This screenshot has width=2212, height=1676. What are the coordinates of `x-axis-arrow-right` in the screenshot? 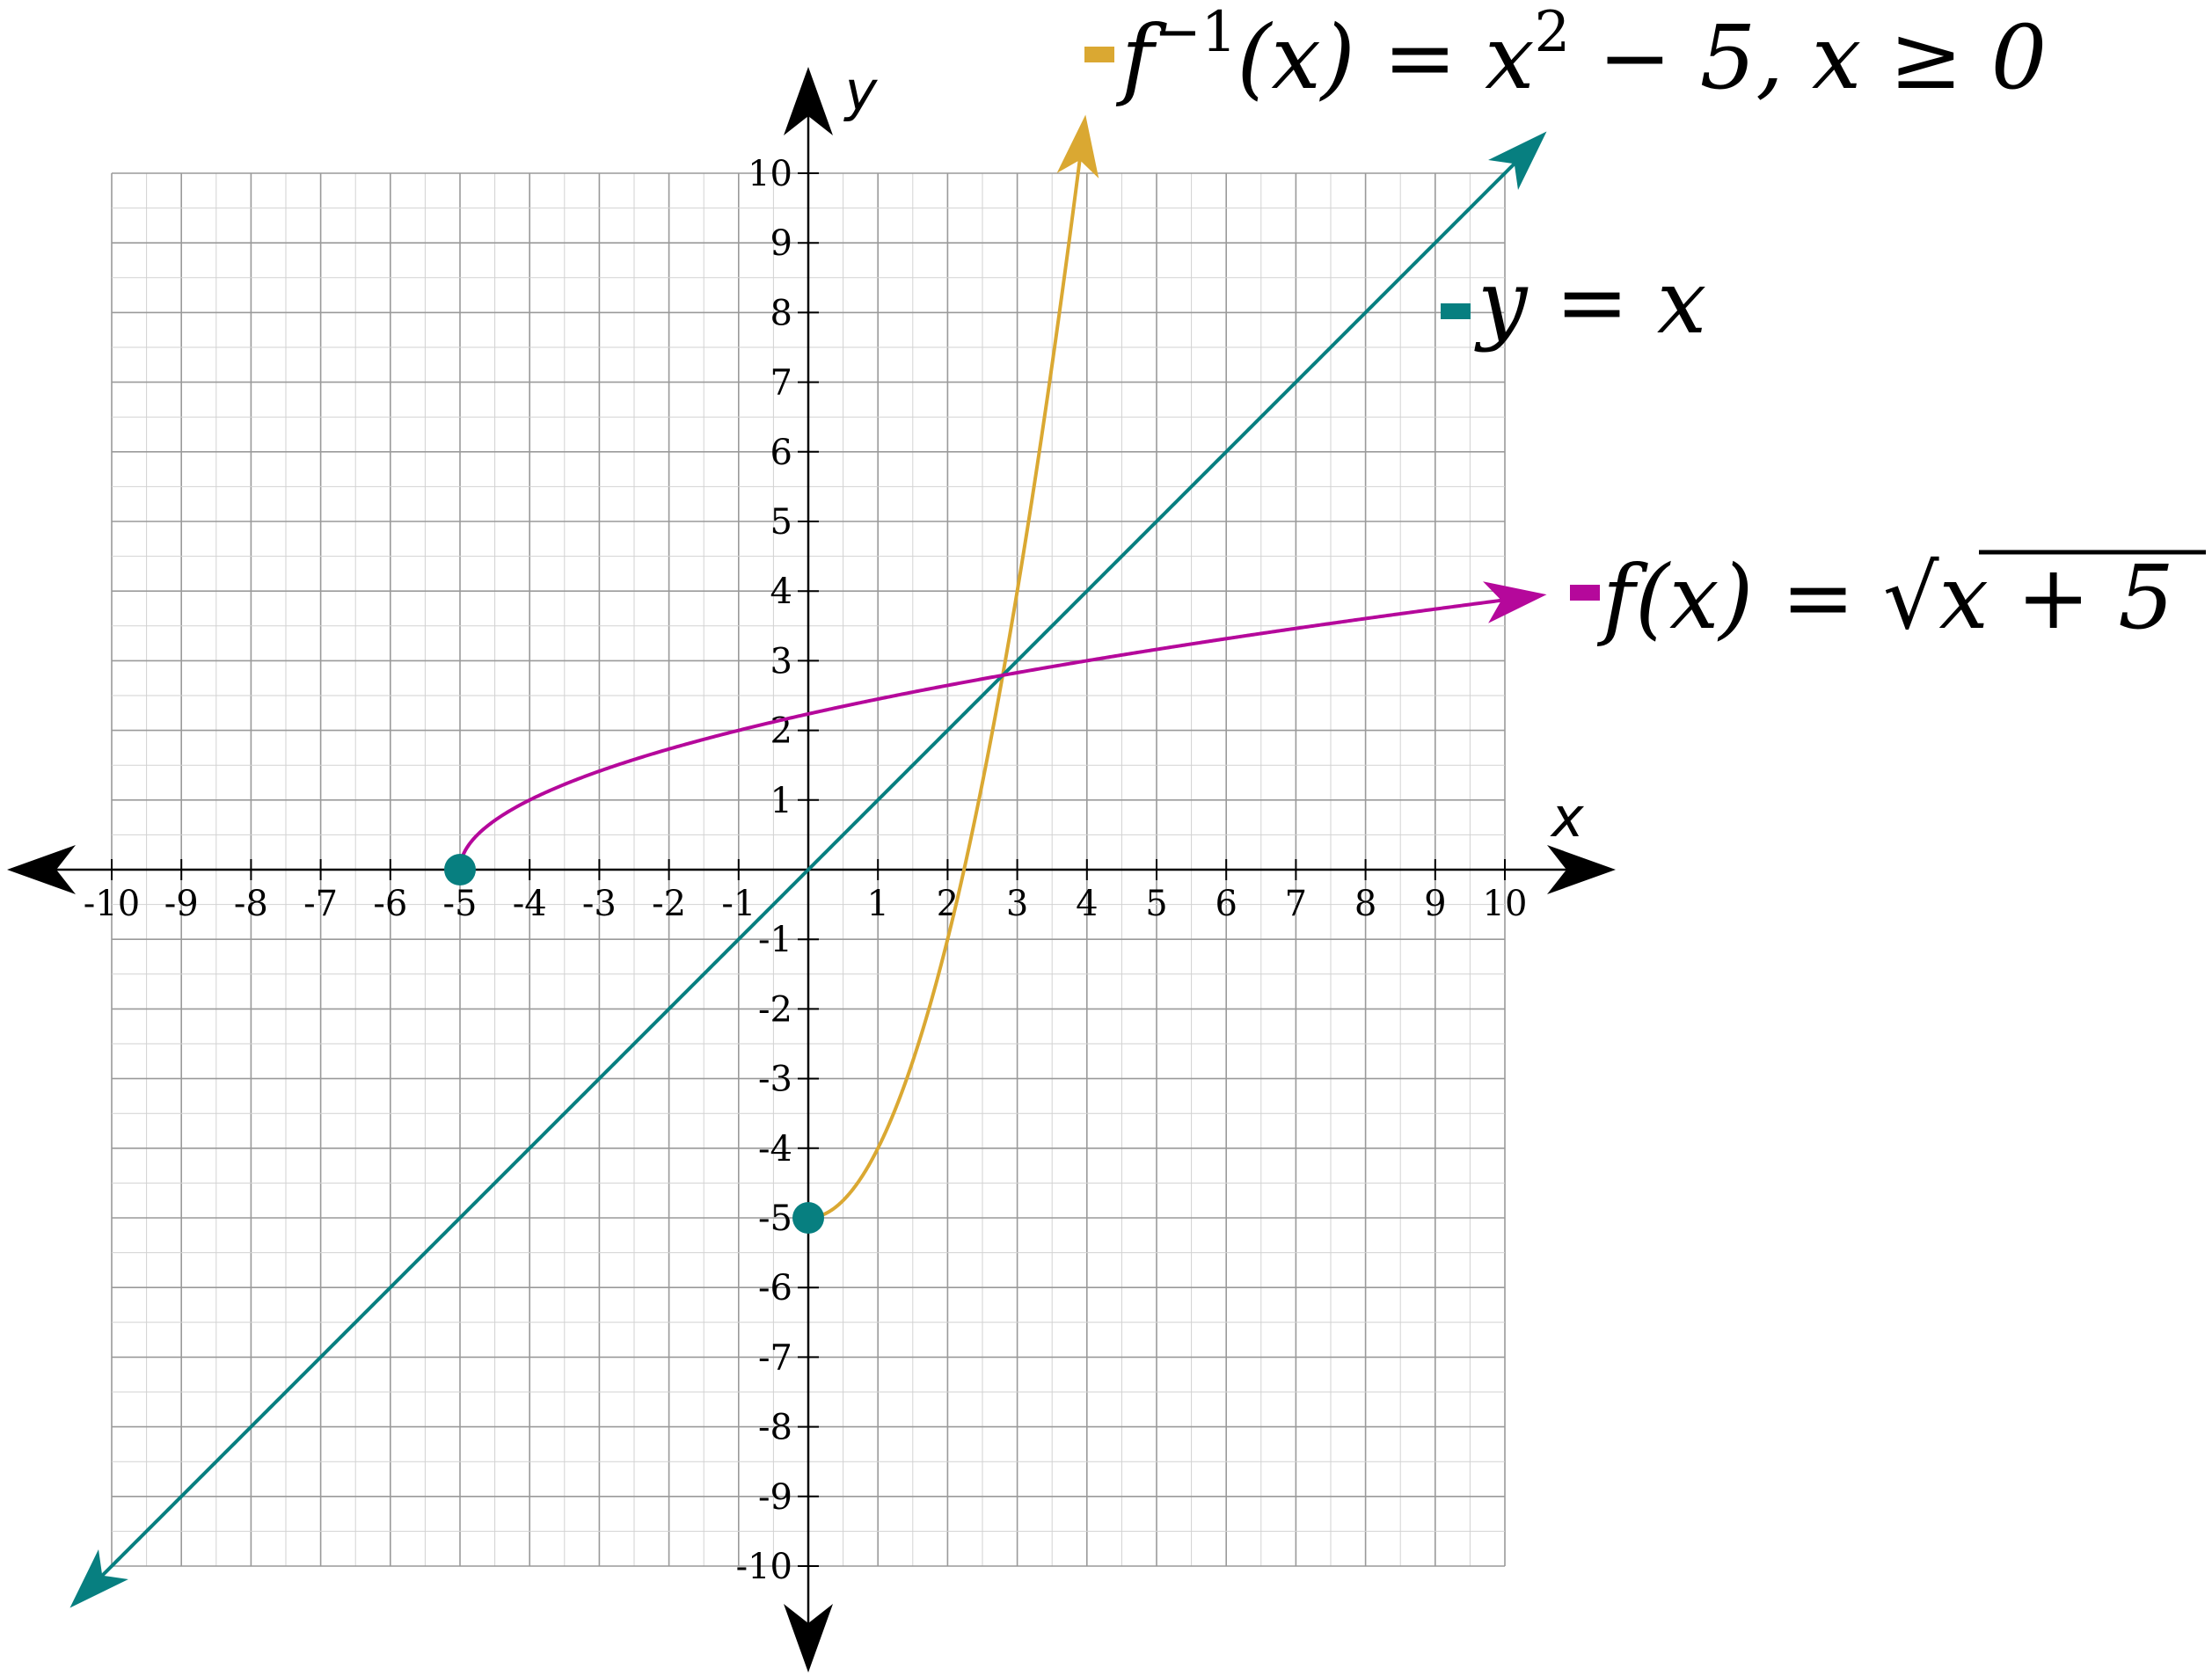 It's located at (1581, 869).